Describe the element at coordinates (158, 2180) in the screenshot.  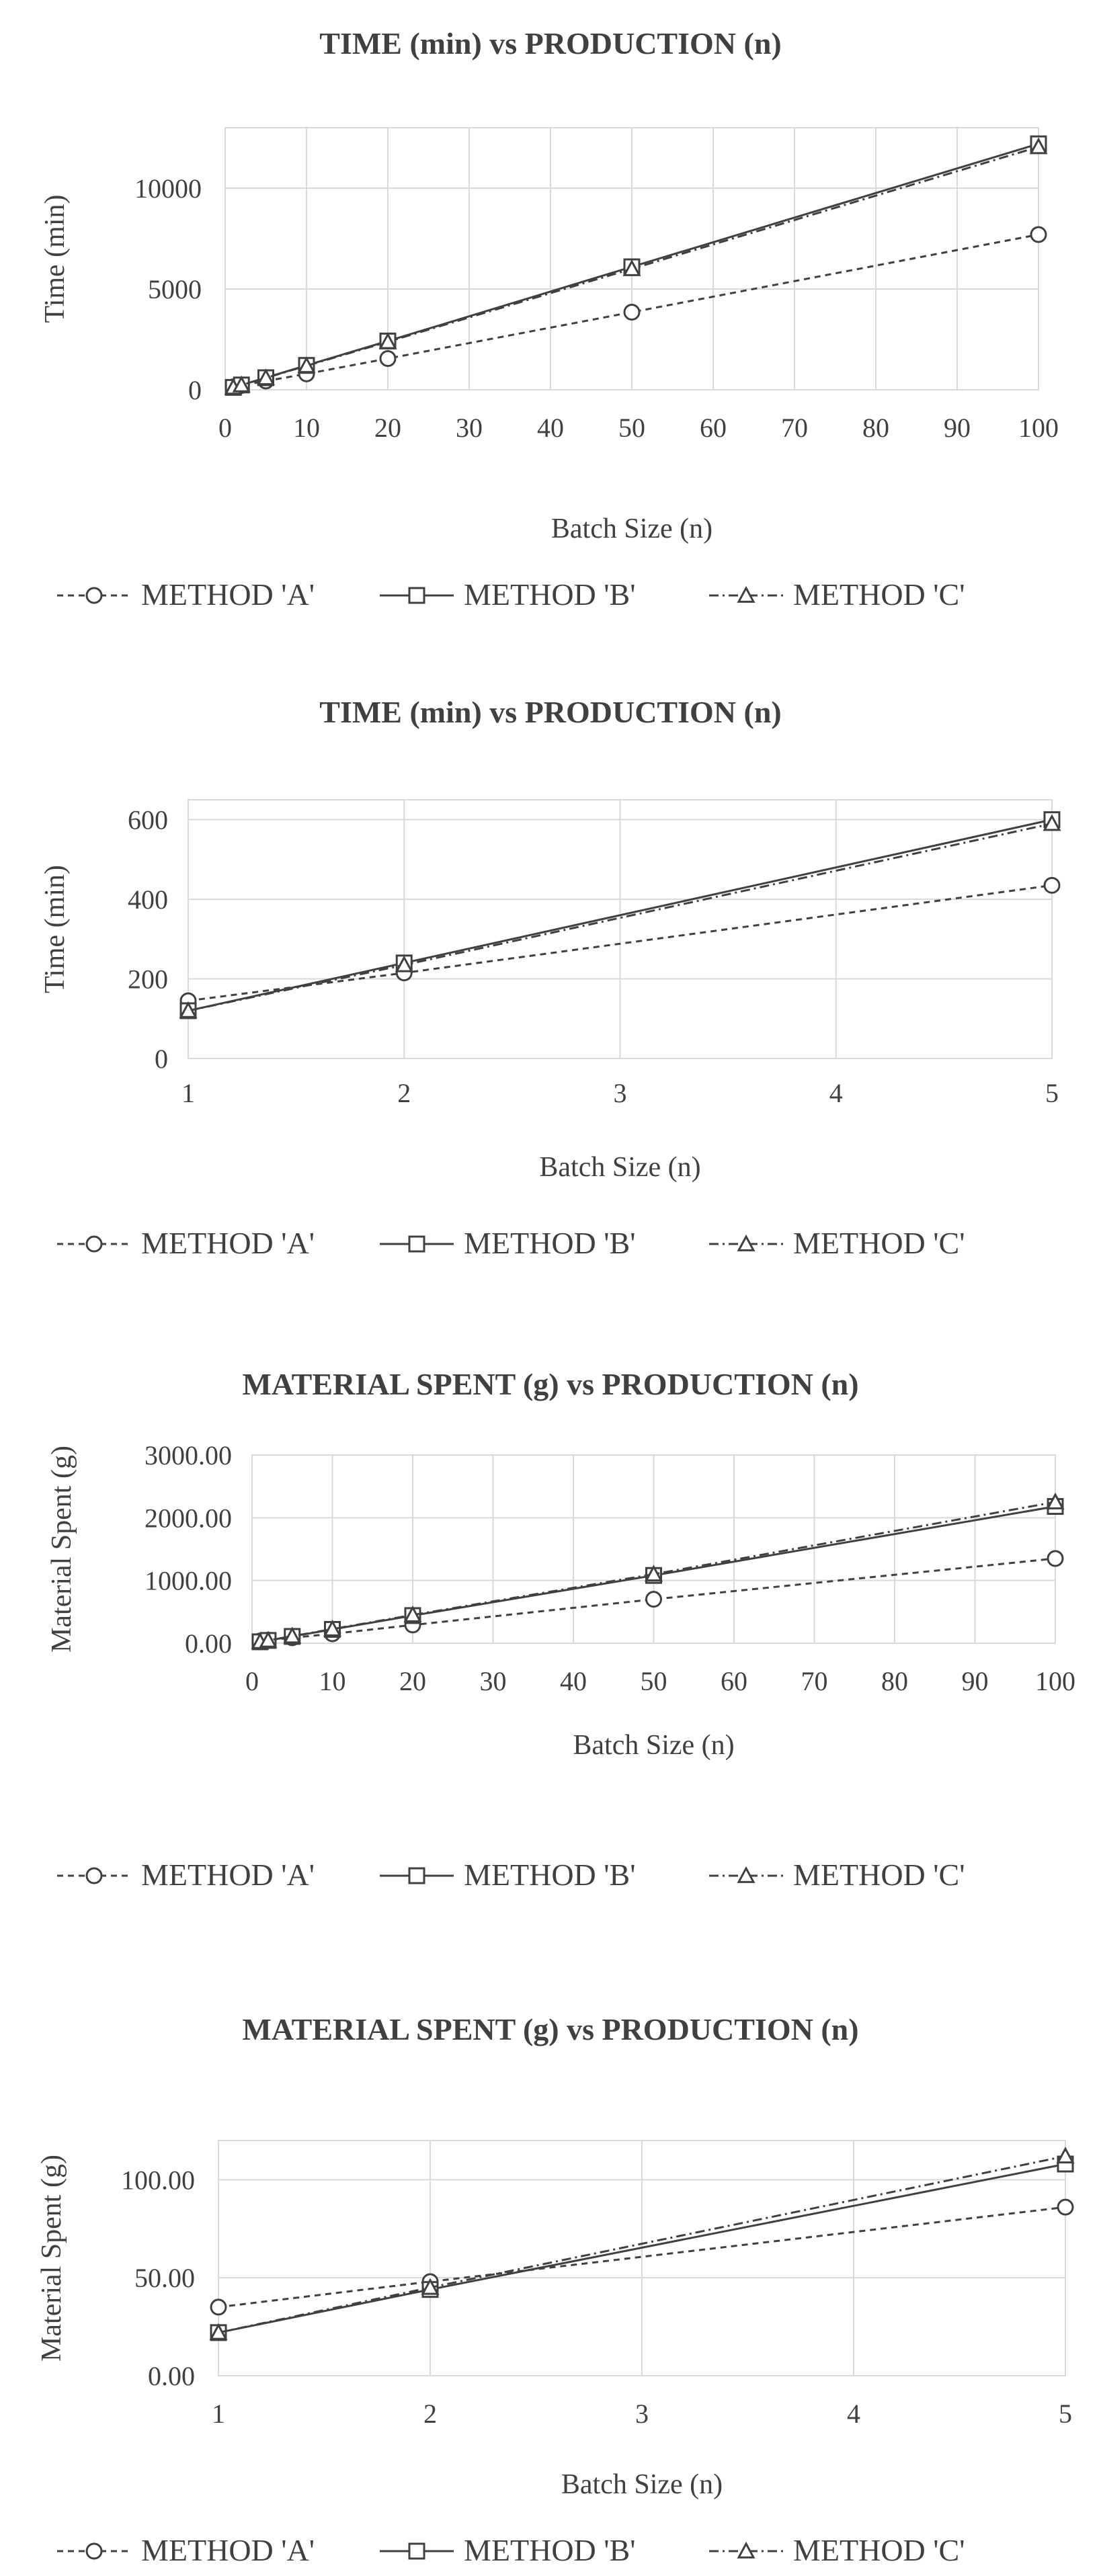
I see `chart-4-ytick-label: 100.00` at that location.